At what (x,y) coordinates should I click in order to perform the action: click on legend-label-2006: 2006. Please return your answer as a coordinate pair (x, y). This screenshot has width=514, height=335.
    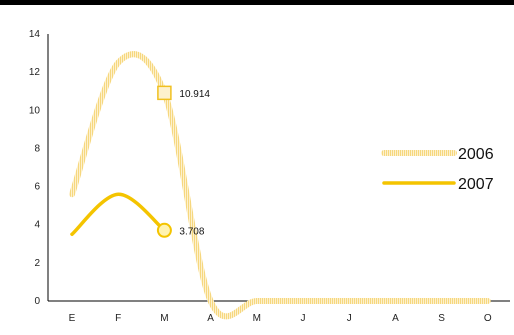
    Looking at the image, I should click on (476, 154).